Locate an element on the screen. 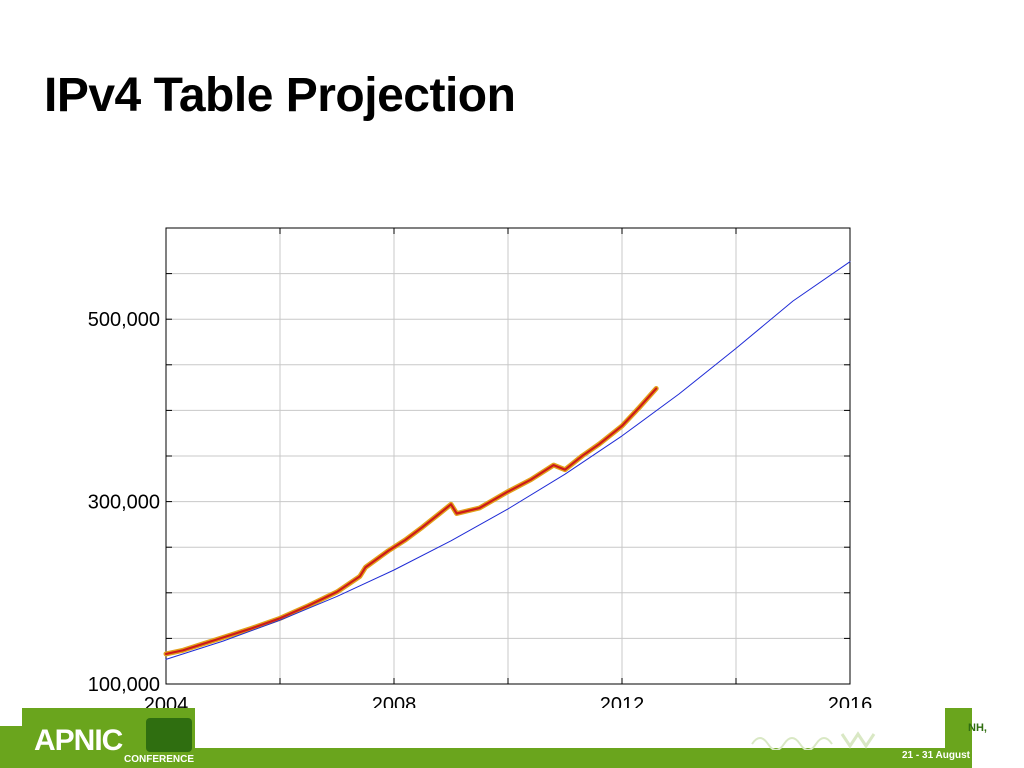 The width and height of the screenshot is (1024, 768). y-tick-label: 500,000 is located at coordinates (124, 320).